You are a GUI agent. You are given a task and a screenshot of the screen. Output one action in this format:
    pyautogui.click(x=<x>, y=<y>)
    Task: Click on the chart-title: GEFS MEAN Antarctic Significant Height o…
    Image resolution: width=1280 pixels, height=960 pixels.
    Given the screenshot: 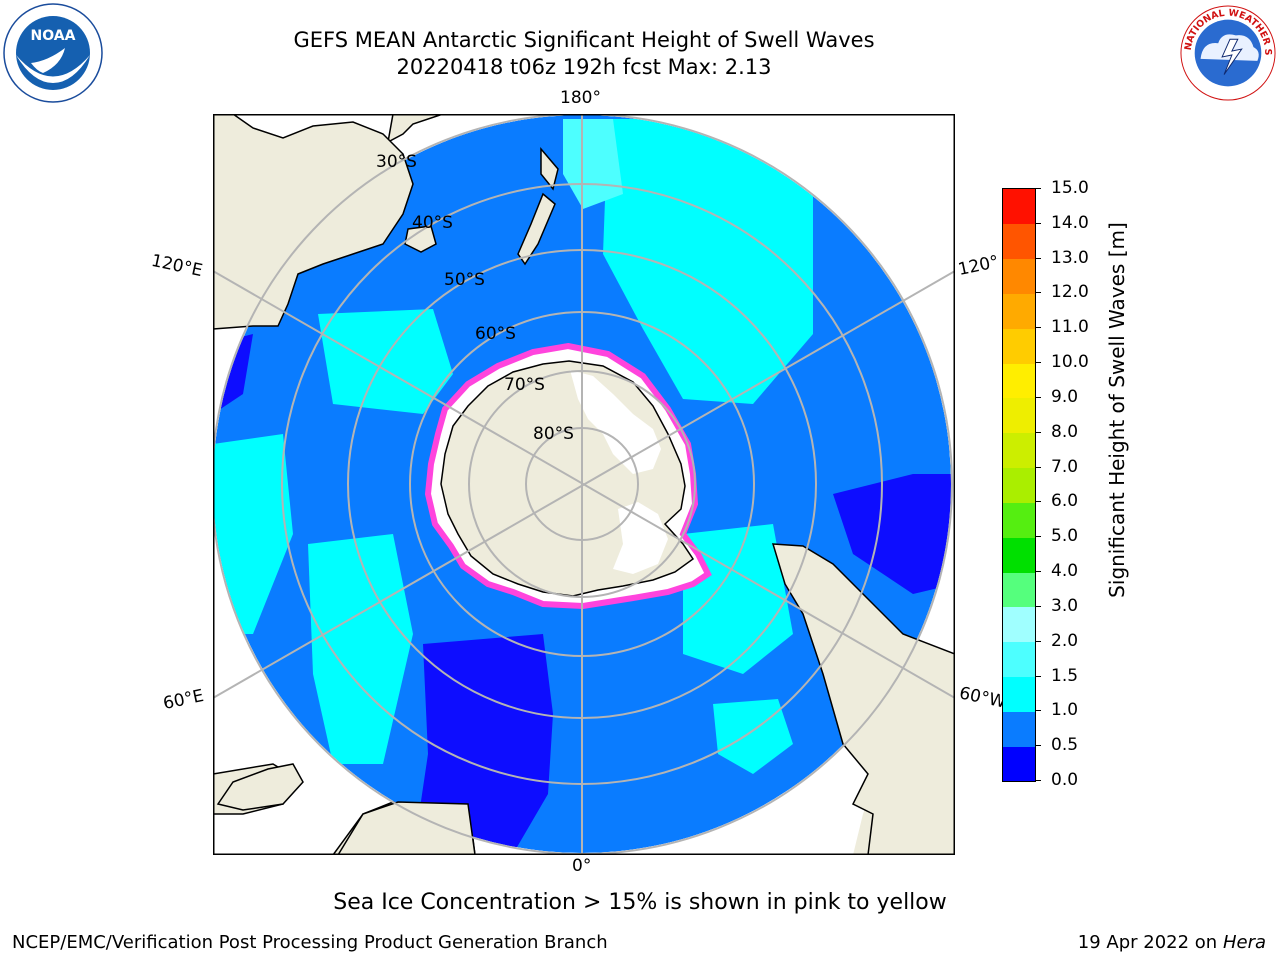 What is the action you would take?
    pyautogui.click(x=584, y=40)
    